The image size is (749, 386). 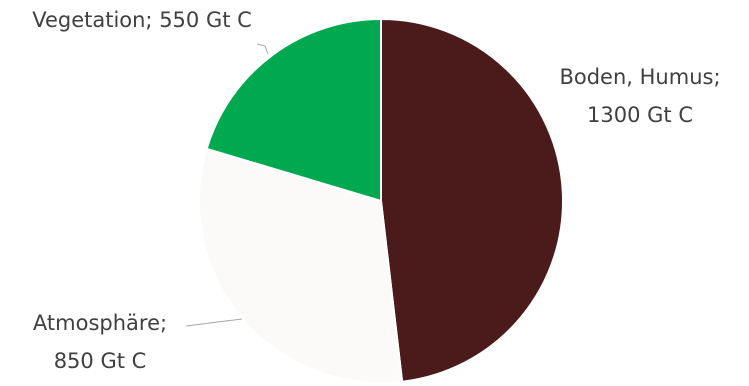 I want to click on data-label-line: Boden, Humus;, so click(x=639, y=77).